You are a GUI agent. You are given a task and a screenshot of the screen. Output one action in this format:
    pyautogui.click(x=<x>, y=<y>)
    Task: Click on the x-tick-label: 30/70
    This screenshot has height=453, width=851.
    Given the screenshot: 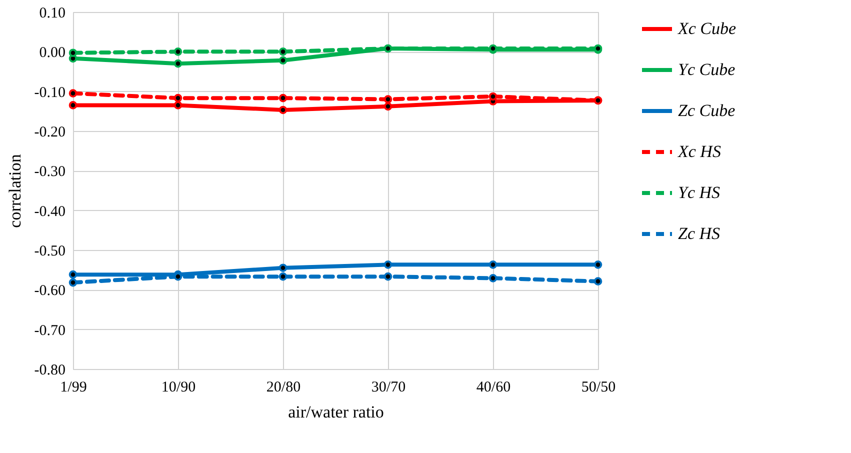 What is the action you would take?
    pyautogui.click(x=388, y=388)
    